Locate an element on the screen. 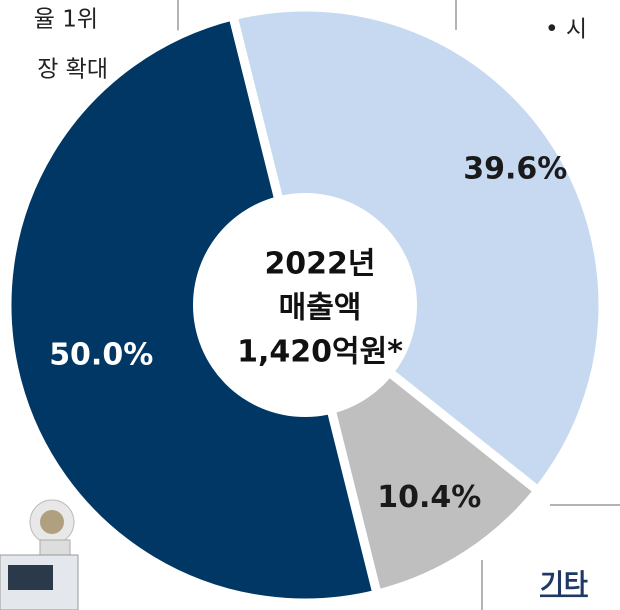 Image resolution: width=620 pixels, height=610 pixels. annotation: 장 확대 is located at coordinates (72, 70).